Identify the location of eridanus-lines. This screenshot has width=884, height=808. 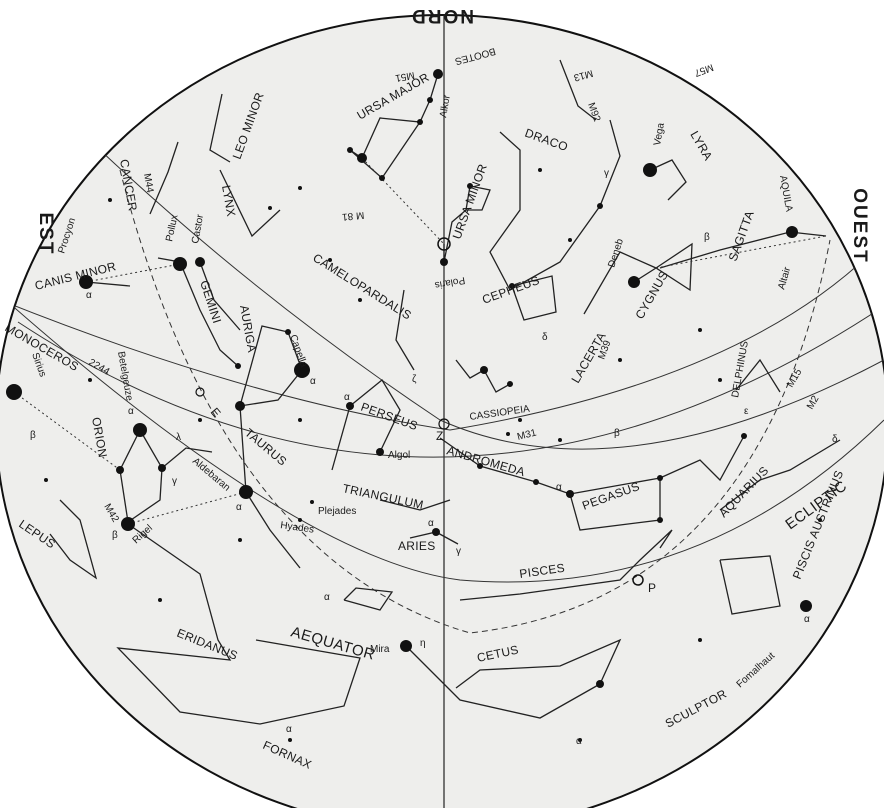
(238, 624).